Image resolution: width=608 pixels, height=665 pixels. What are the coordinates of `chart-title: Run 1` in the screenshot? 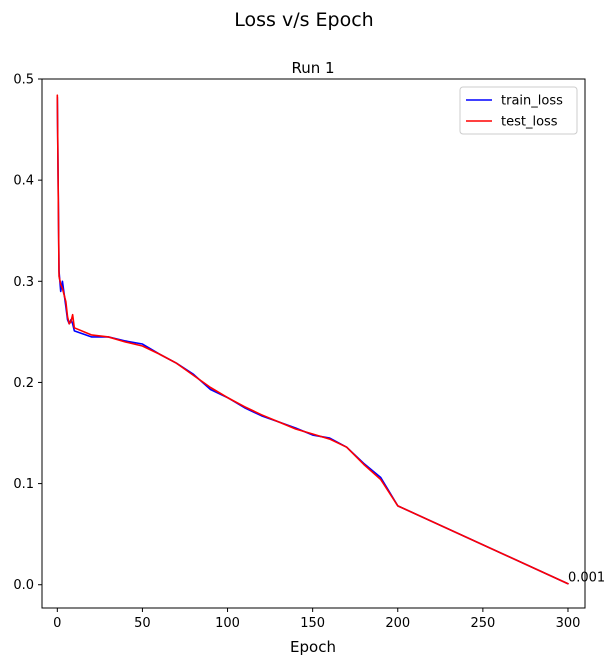 It's located at (312, 68).